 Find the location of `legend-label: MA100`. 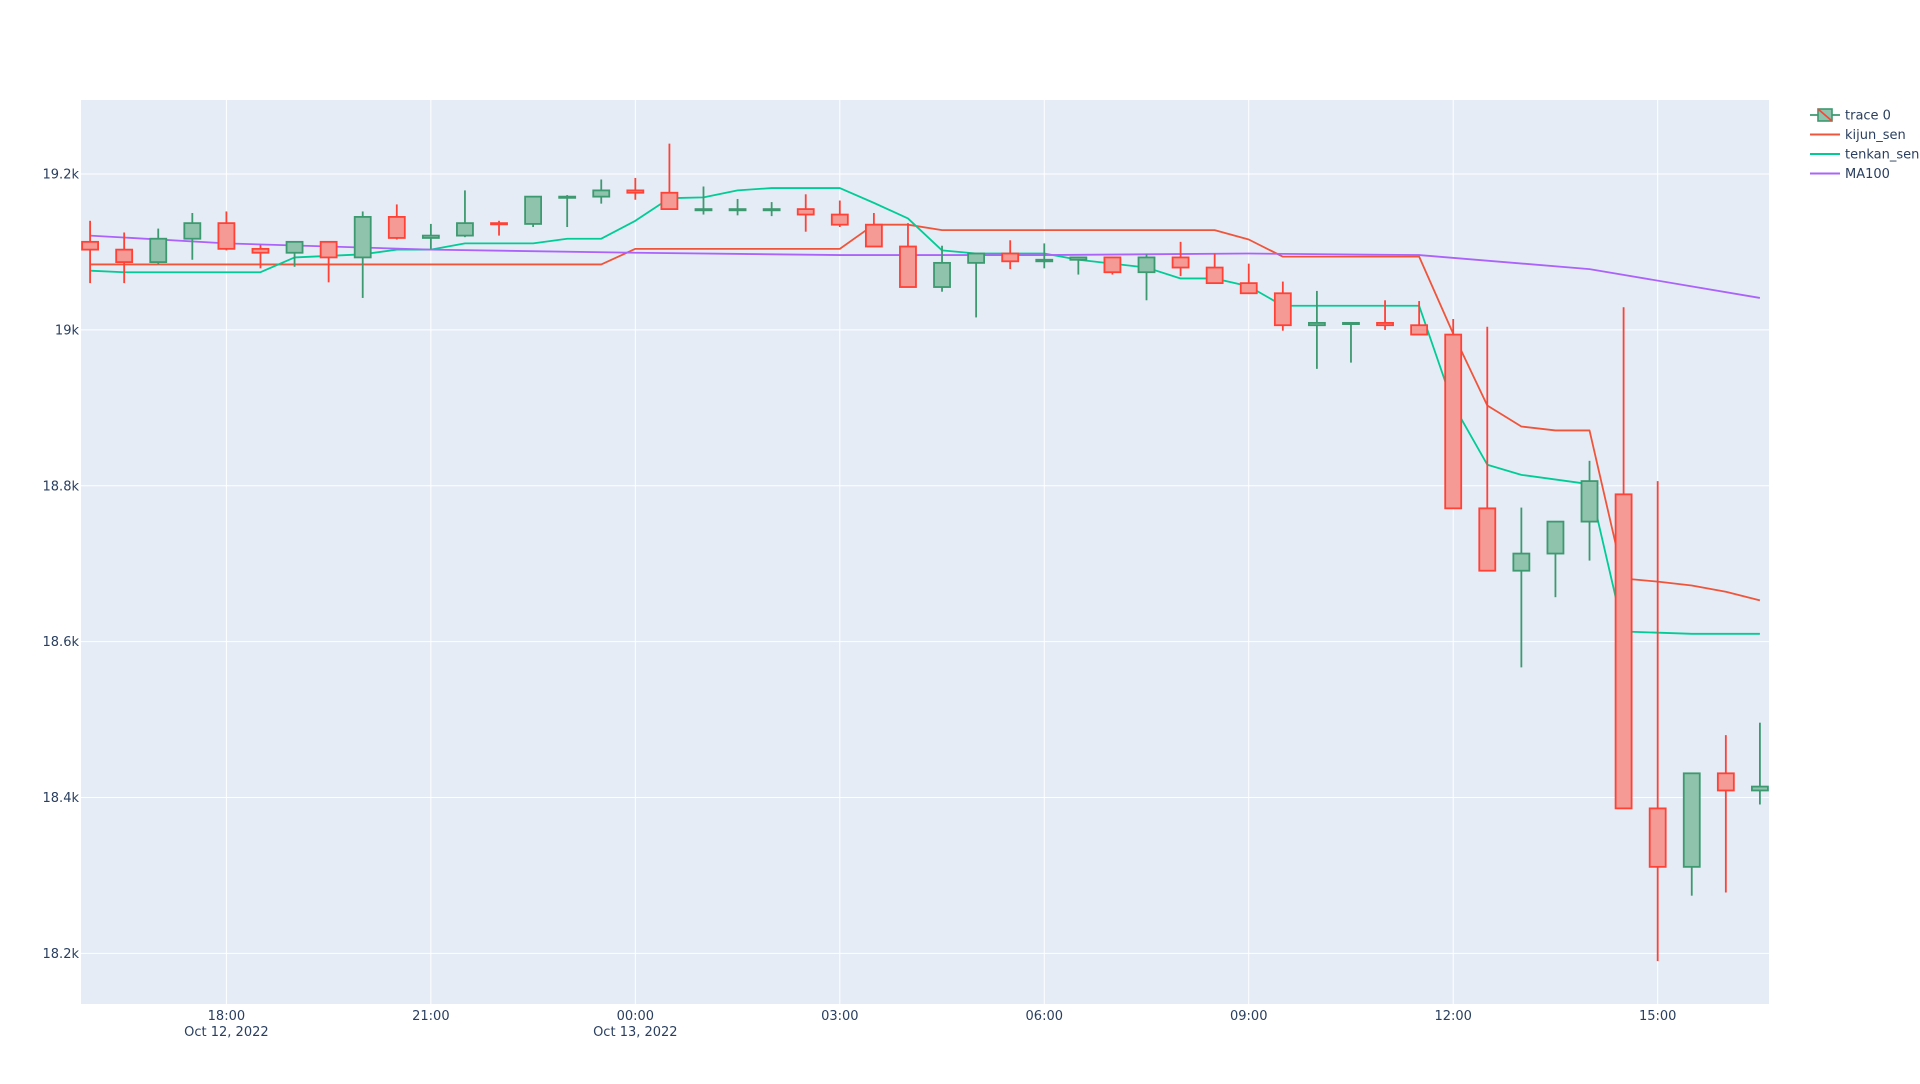

legend-label: MA100 is located at coordinates (1867, 174).